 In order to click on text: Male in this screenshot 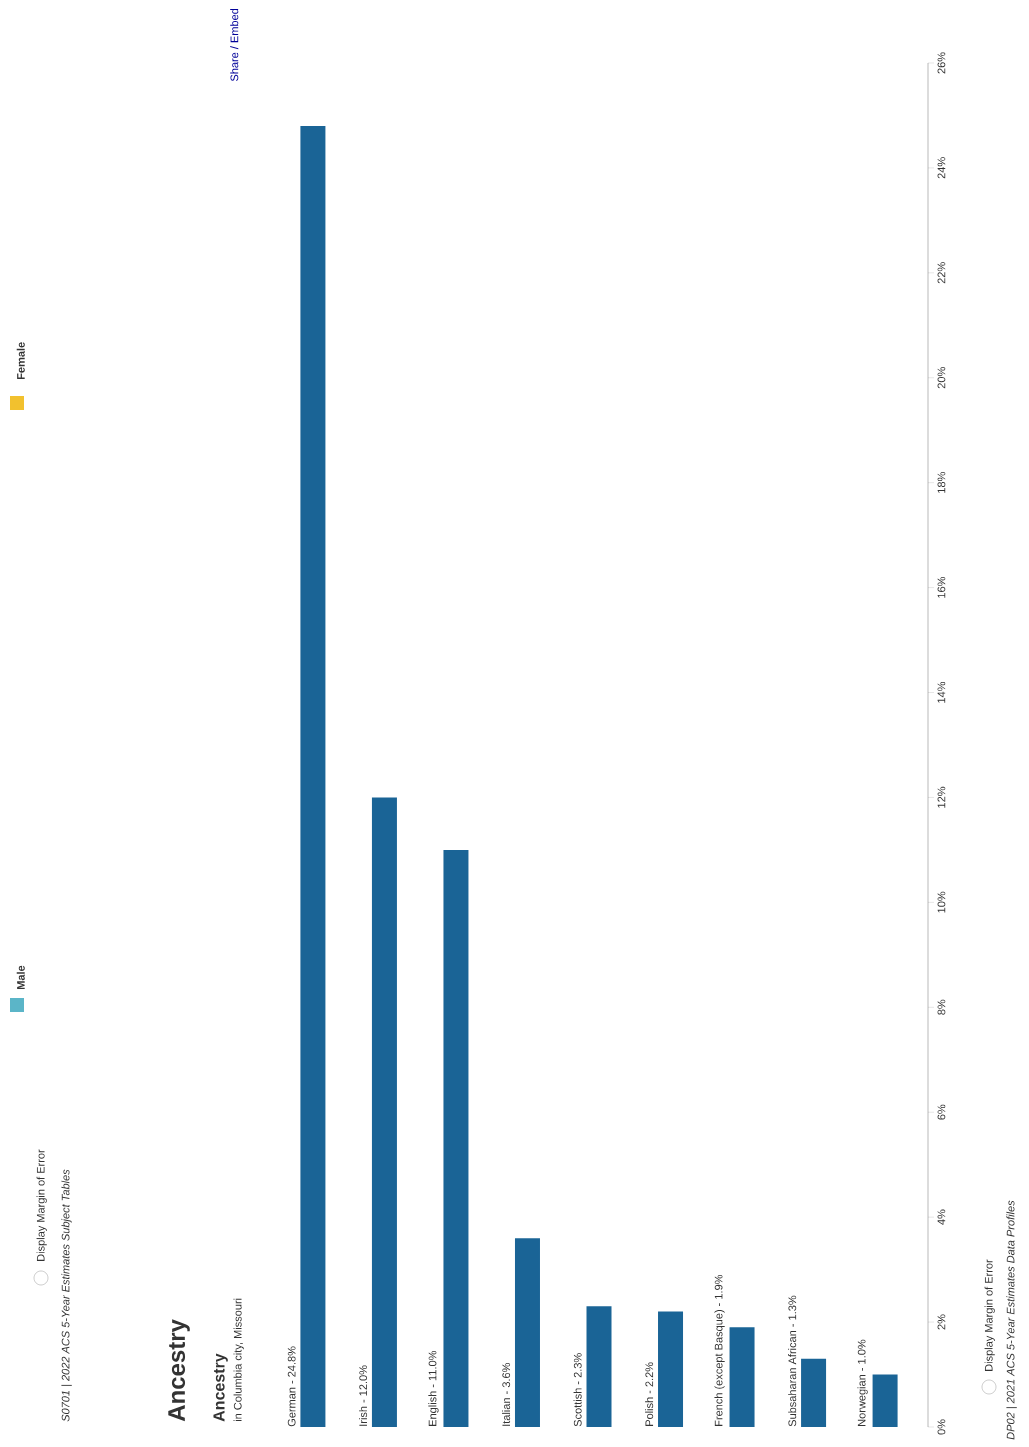, I will do `click(20, 977)`.